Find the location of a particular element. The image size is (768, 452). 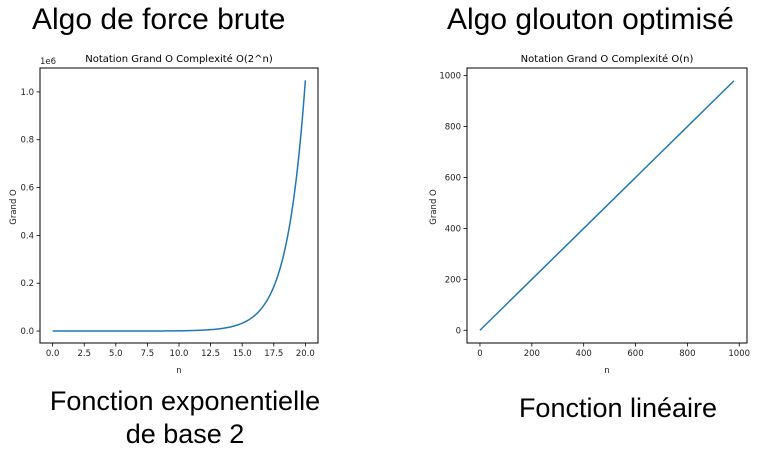

y-tick-label: 1000 is located at coordinates (450, 77).